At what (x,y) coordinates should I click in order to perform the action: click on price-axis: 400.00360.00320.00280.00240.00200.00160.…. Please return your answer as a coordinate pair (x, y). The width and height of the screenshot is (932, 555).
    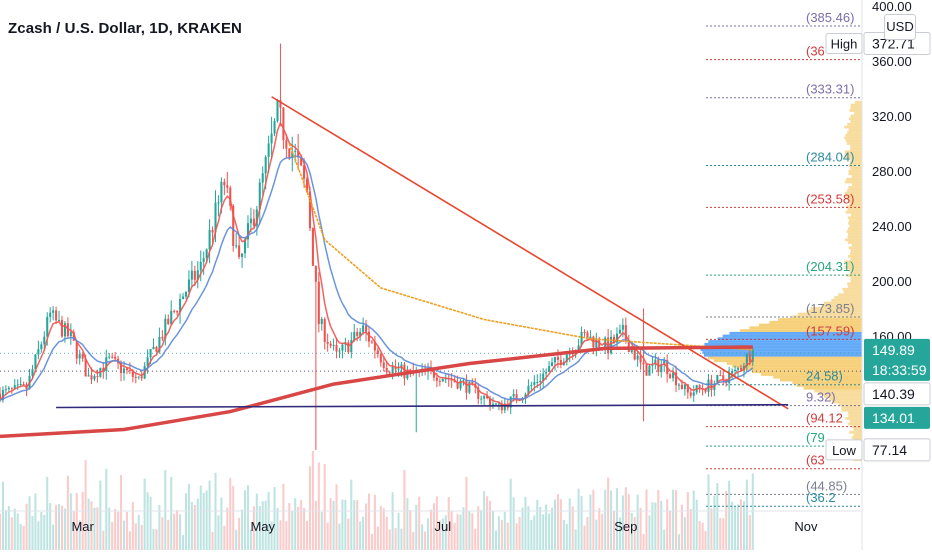
    Looking at the image, I should click on (896, 275).